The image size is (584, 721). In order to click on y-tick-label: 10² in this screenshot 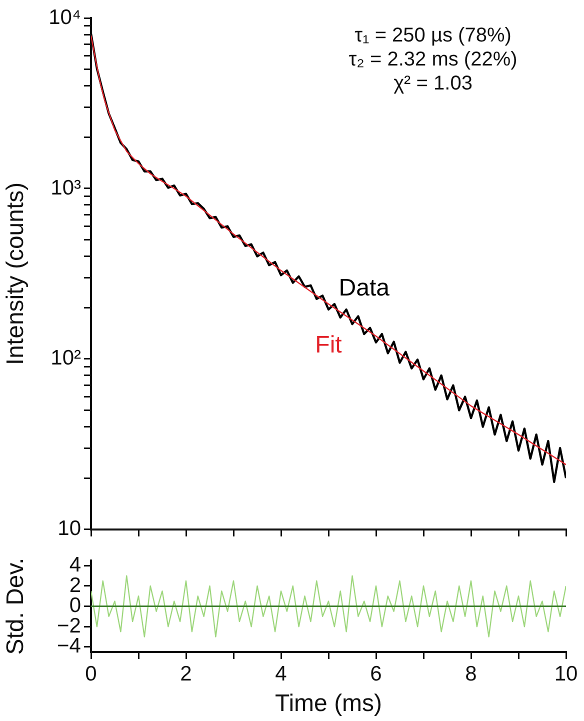, I will do `click(65, 358)`.